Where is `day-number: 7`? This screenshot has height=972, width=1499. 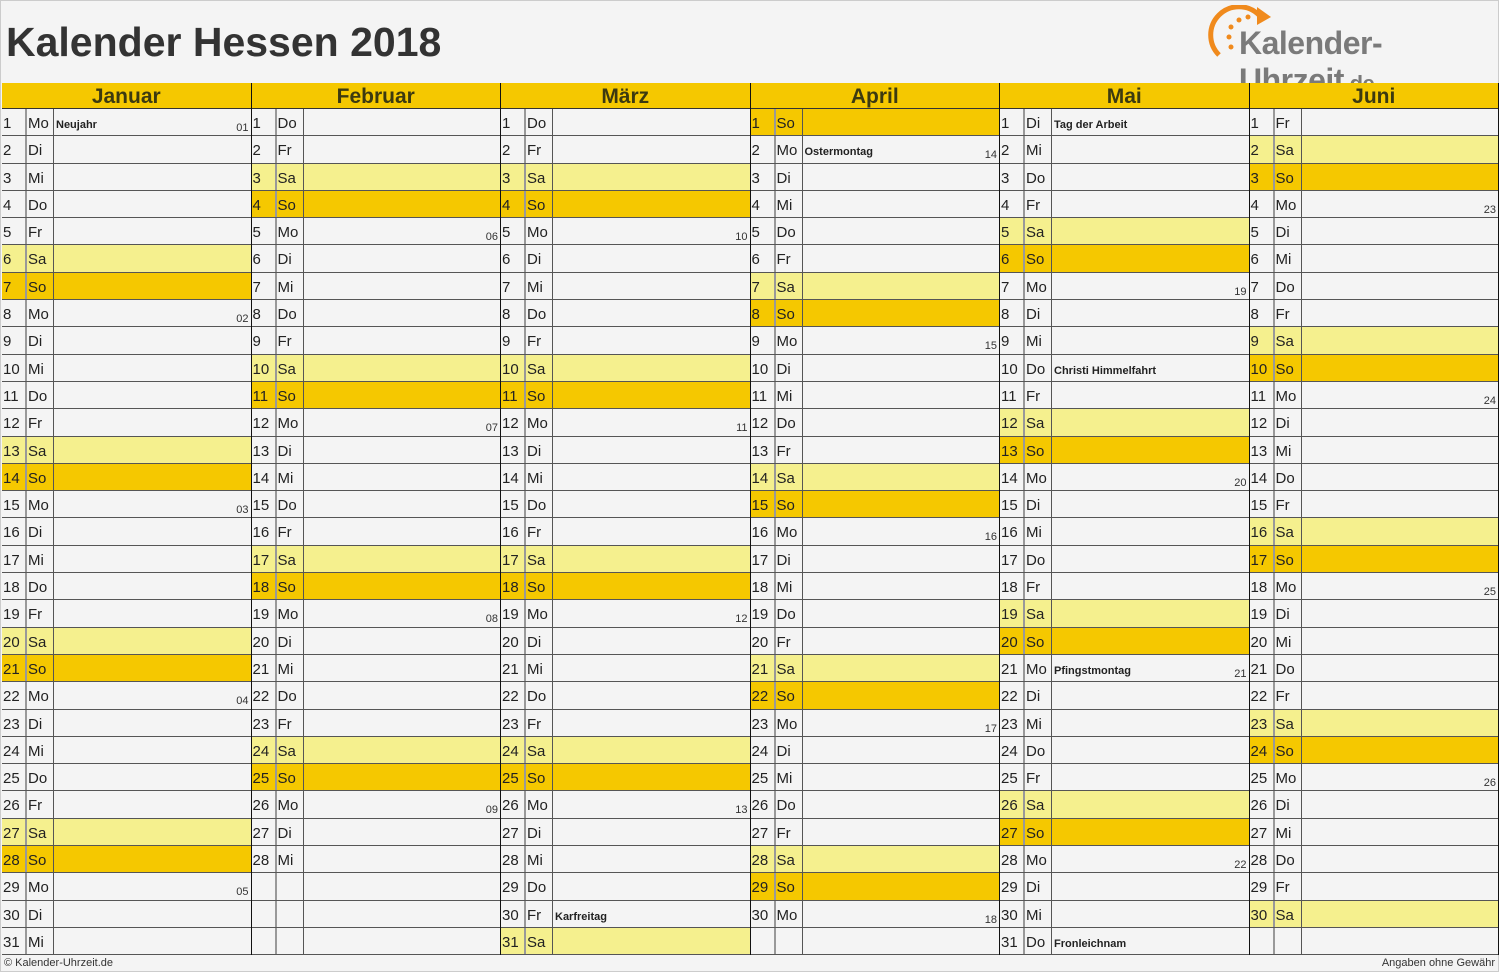 day-number: 7 is located at coordinates (264, 286).